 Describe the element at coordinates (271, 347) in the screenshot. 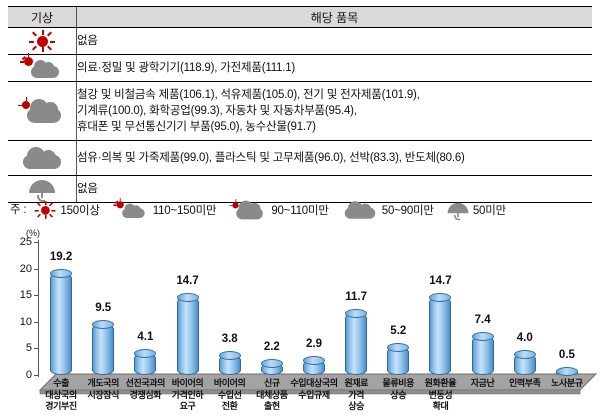

I see `bar-value-label: 2.2` at that location.